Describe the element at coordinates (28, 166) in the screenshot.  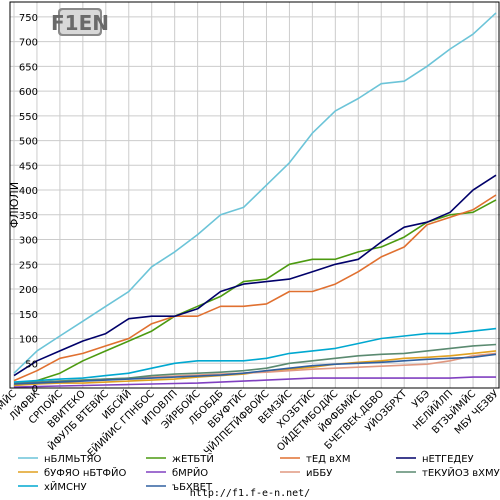
I see `y-tick-label: 450` at that location.